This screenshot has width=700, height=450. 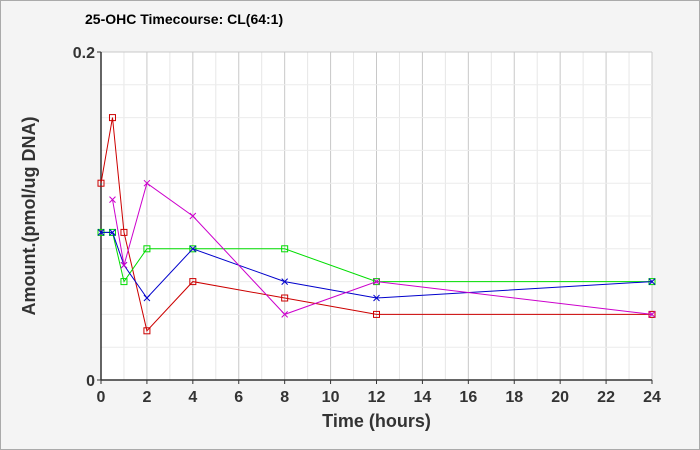 I want to click on y-tick-label: 0, so click(x=90, y=381).